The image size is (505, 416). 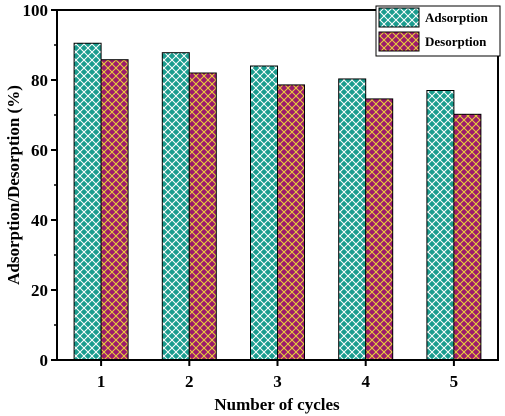 What do you see at coordinates (101, 381) in the screenshot?
I see `x-tick-label: 1` at bounding box center [101, 381].